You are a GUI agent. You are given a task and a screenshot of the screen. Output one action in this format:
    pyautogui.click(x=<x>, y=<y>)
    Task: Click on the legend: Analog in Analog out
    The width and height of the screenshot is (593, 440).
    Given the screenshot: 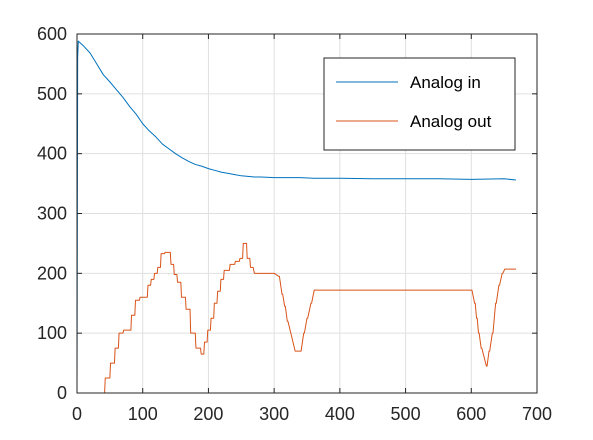 What is the action you would take?
    pyautogui.click(x=419, y=104)
    